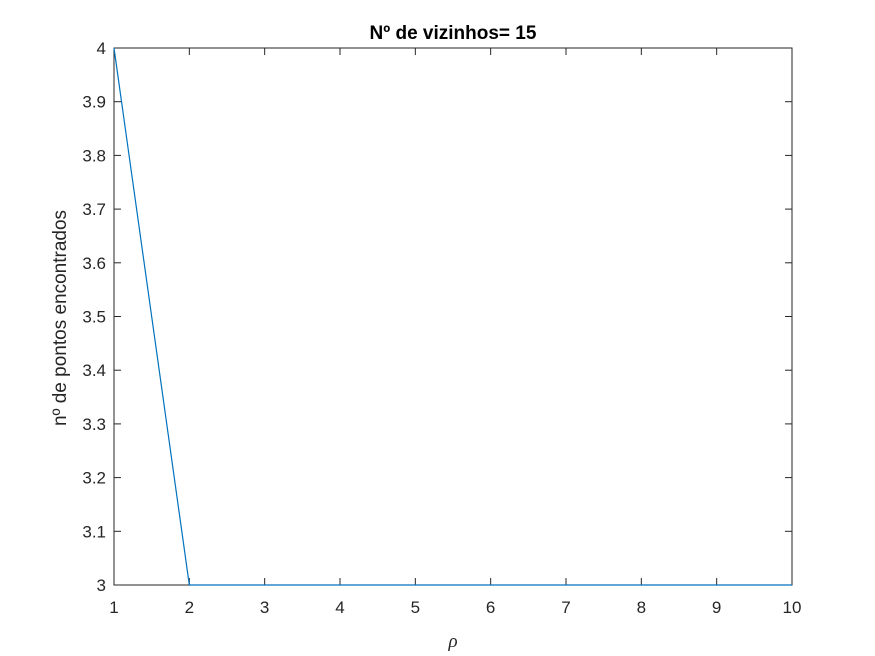  I want to click on y-tick-label: 3.4, so click(94, 370).